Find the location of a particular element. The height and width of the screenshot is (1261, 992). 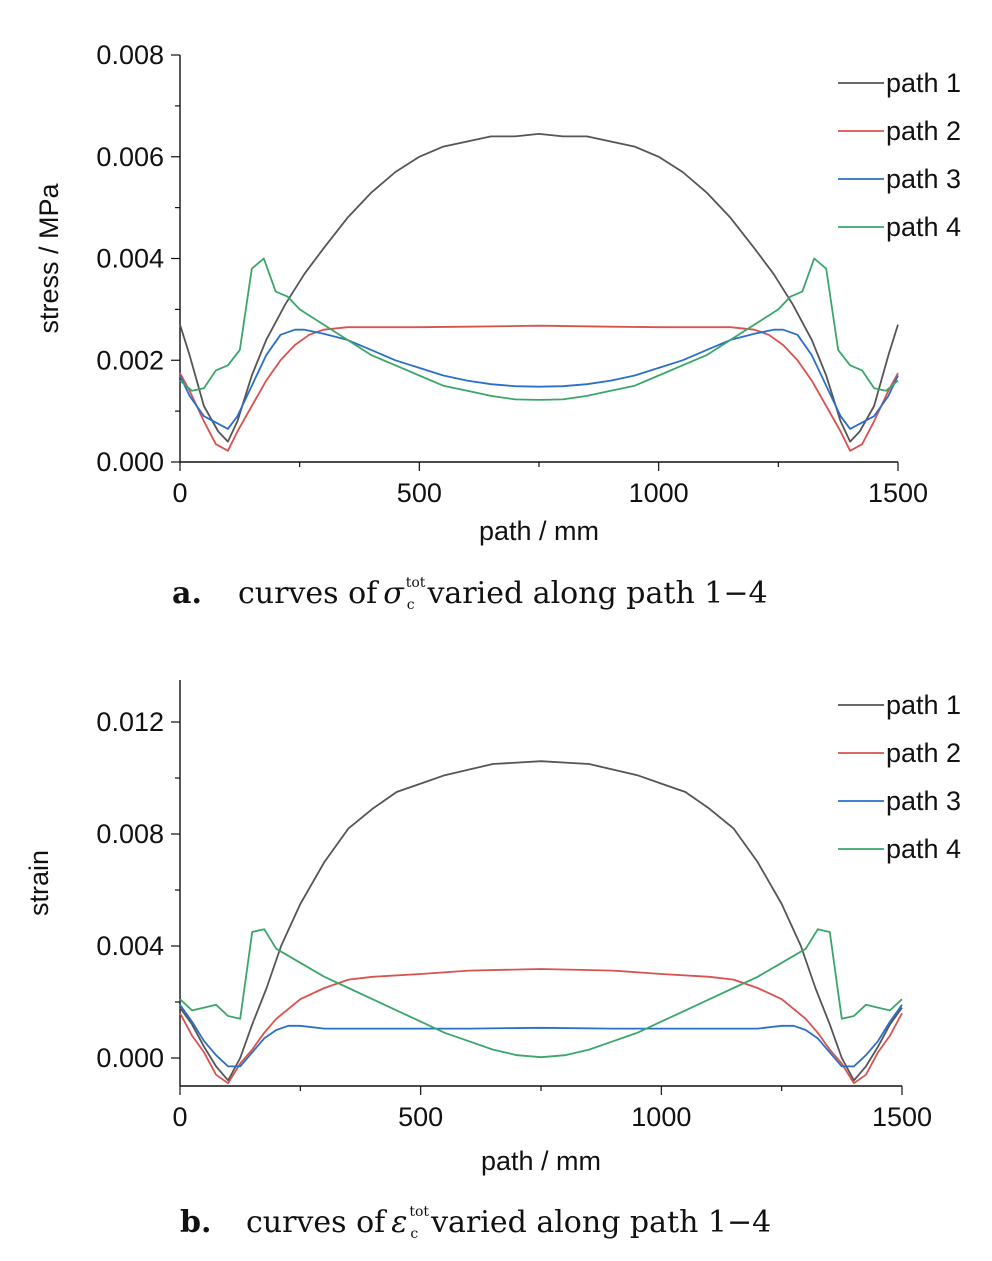

caption: a. curves of σ tot c varied along path 1−4 is located at coordinates (470, 594).